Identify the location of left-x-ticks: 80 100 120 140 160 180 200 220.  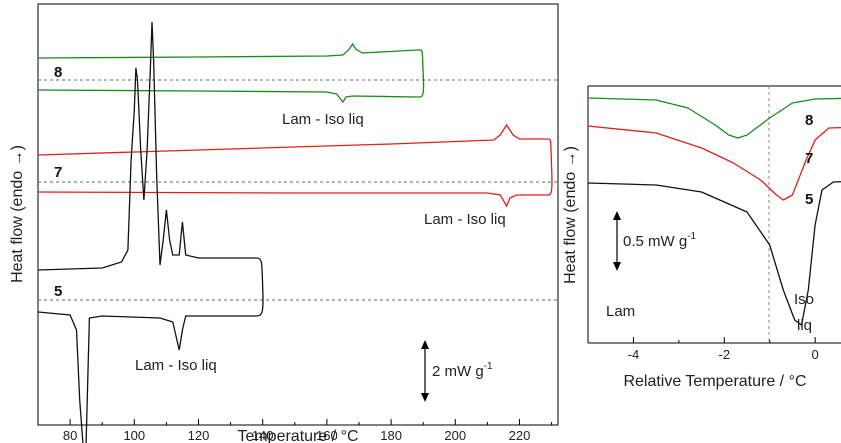
(295, 431).